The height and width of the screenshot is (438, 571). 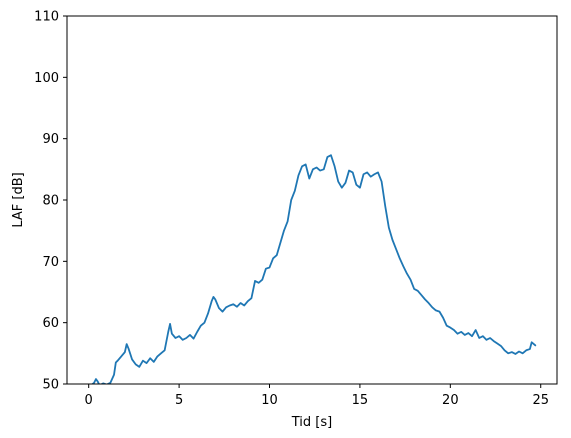 What do you see at coordinates (311, 422) in the screenshot?
I see `x-axis-label: Tid [s]` at bounding box center [311, 422].